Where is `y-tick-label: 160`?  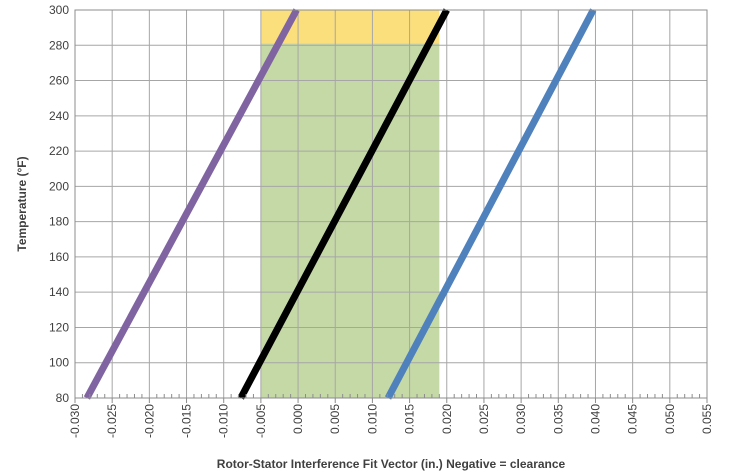
y-tick-label: 160 is located at coordinates (59, 257).